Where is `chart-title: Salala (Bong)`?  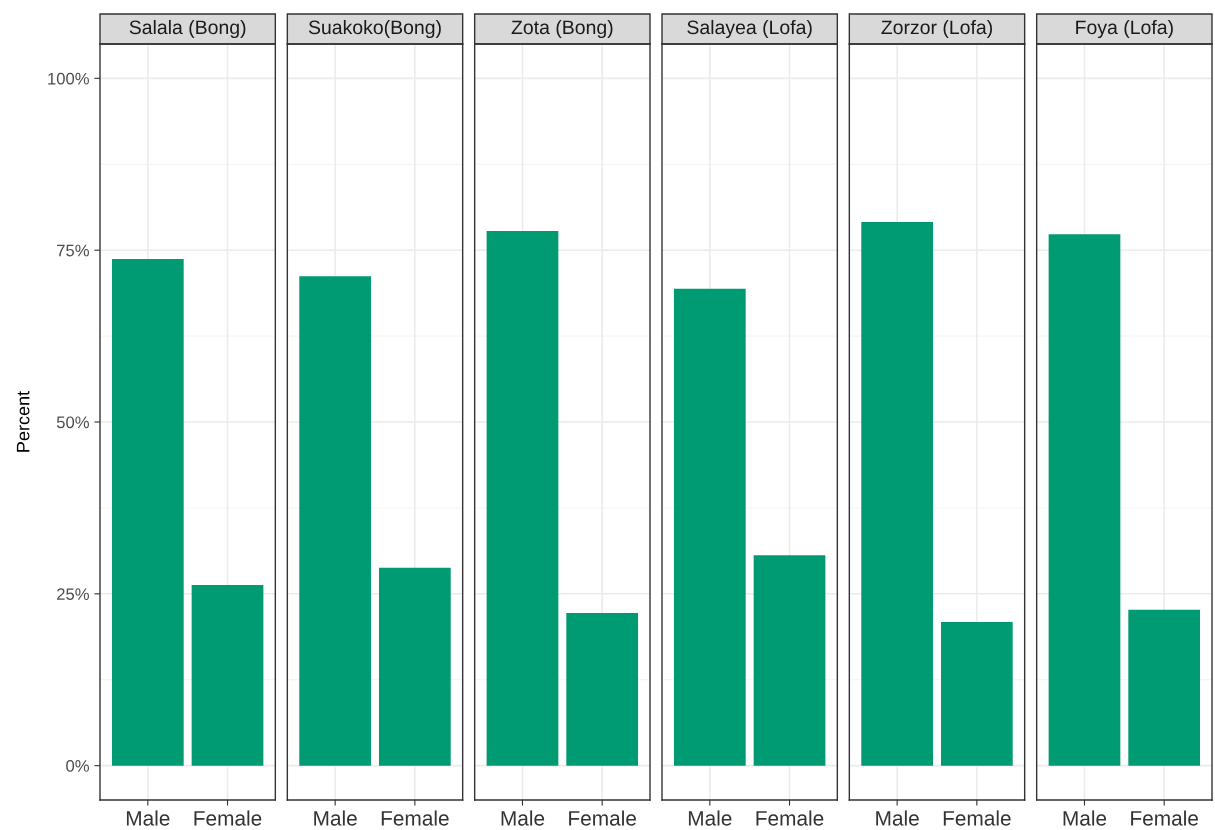 chart-title: Salala (Bong) is located at coordinates (187, 29).